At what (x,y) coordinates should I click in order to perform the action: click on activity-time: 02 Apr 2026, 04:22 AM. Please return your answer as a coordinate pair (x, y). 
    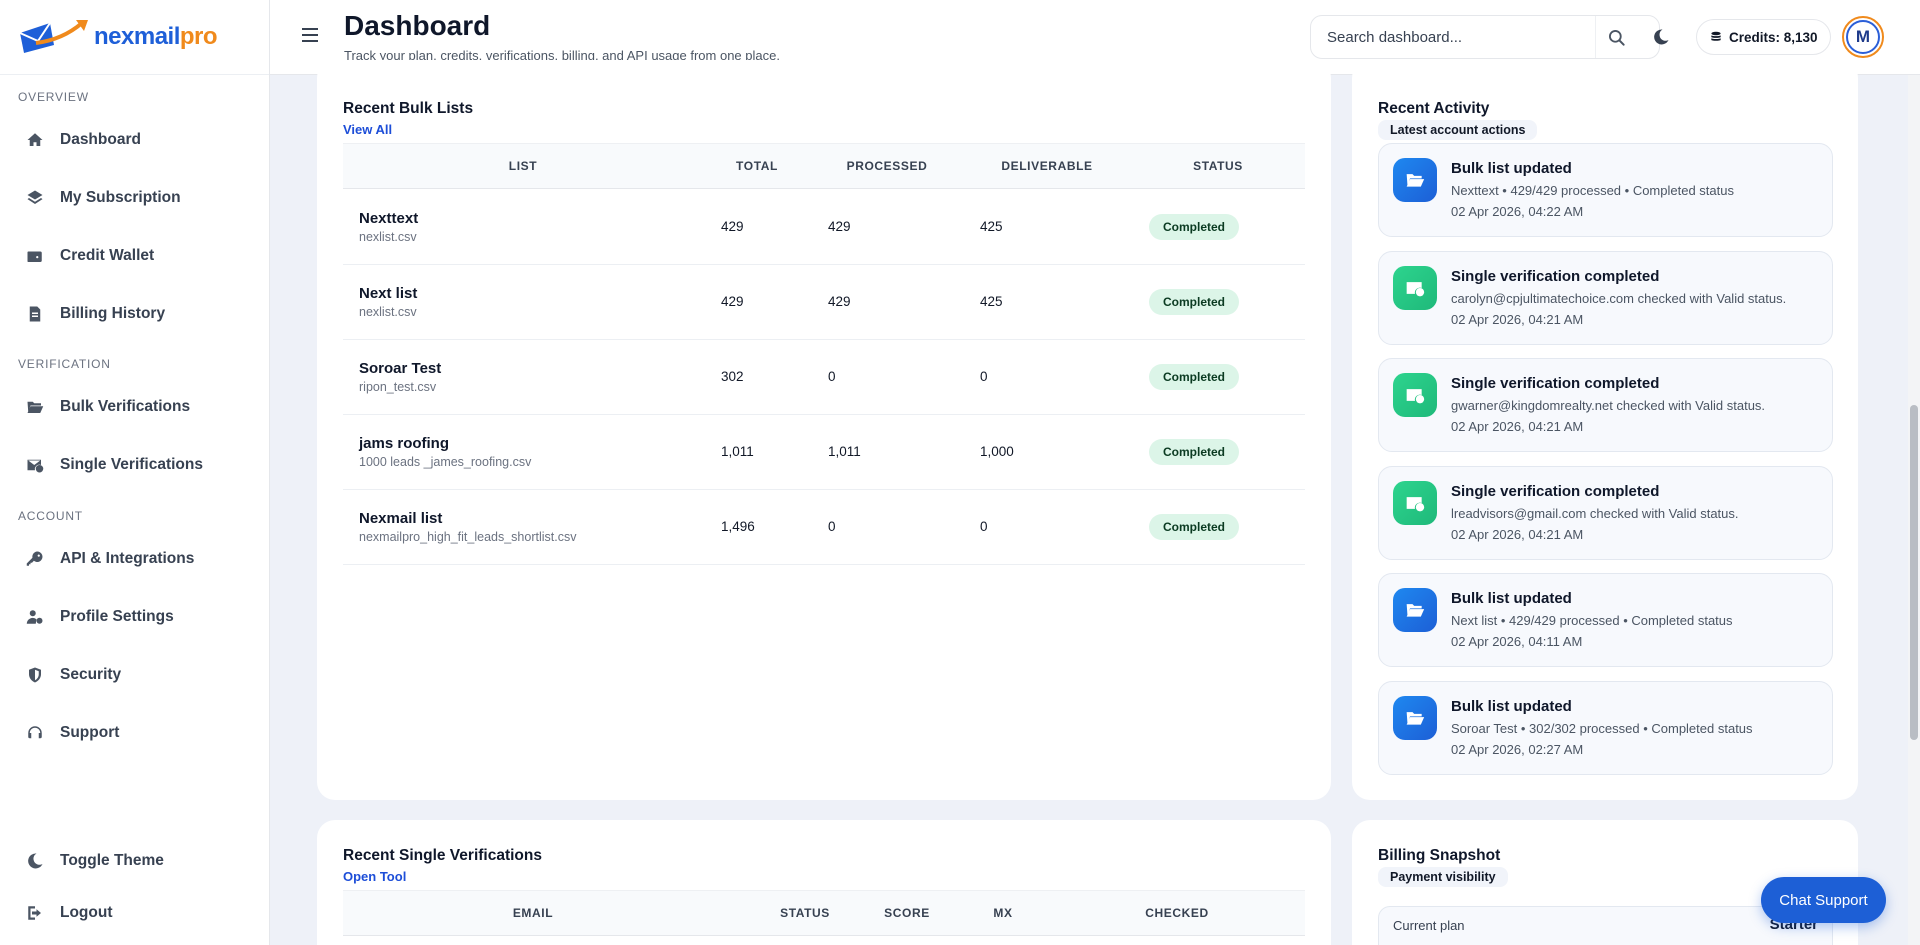
    Looking at the image, I should click on (1517, 211).